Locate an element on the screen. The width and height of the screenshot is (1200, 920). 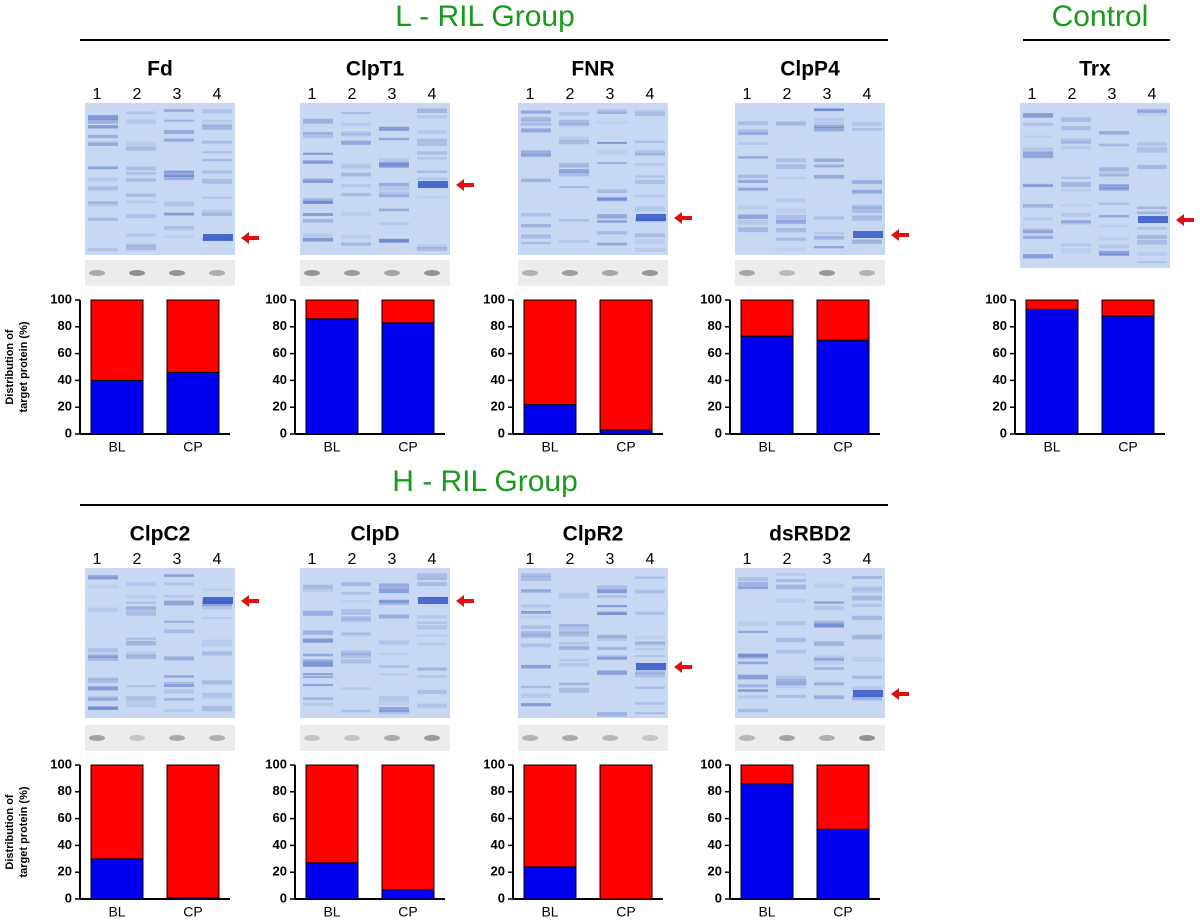
lane-label: 1 is located at coordinates (747, 94).